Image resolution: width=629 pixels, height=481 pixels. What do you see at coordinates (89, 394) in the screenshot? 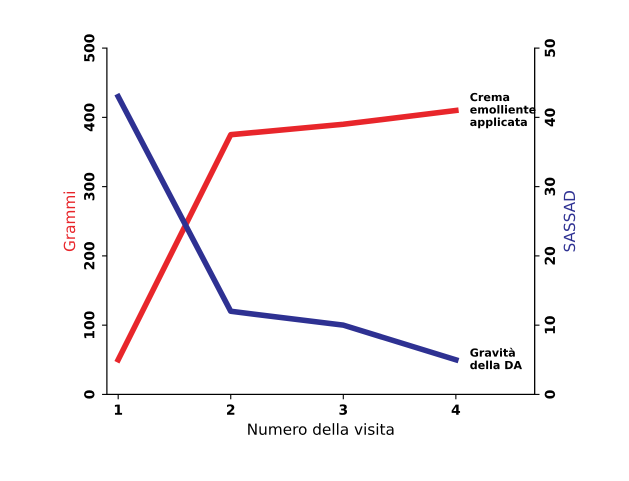
I see `y-tick-label: 0` at bounding box center [89, 394].